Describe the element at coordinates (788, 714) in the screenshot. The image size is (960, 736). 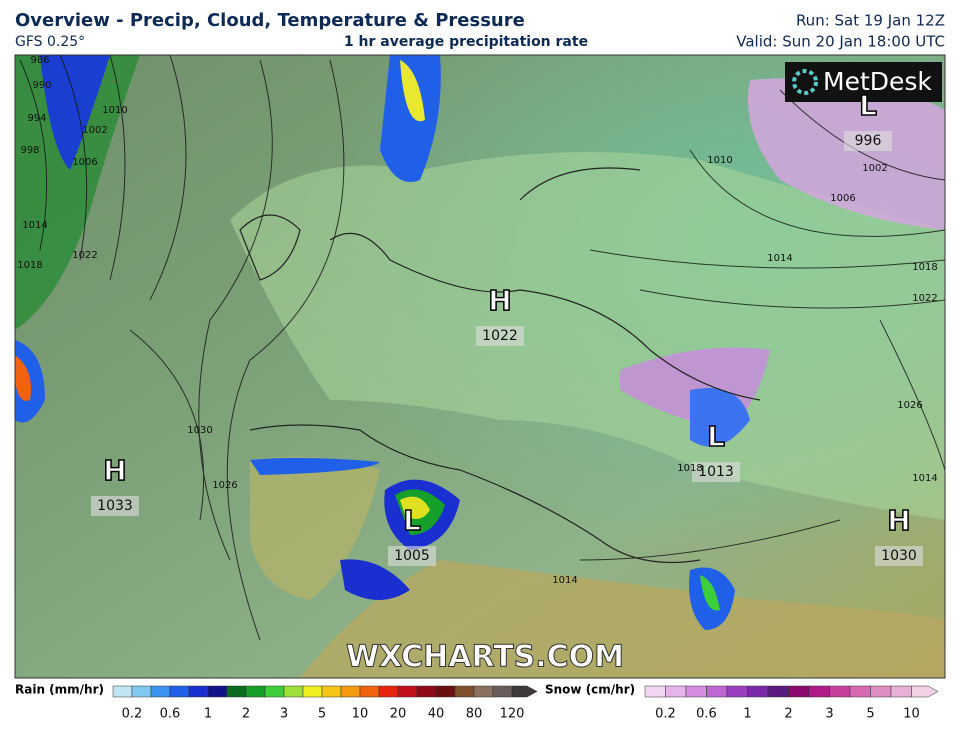
I see `snow-legend-tick: 2` at that location.